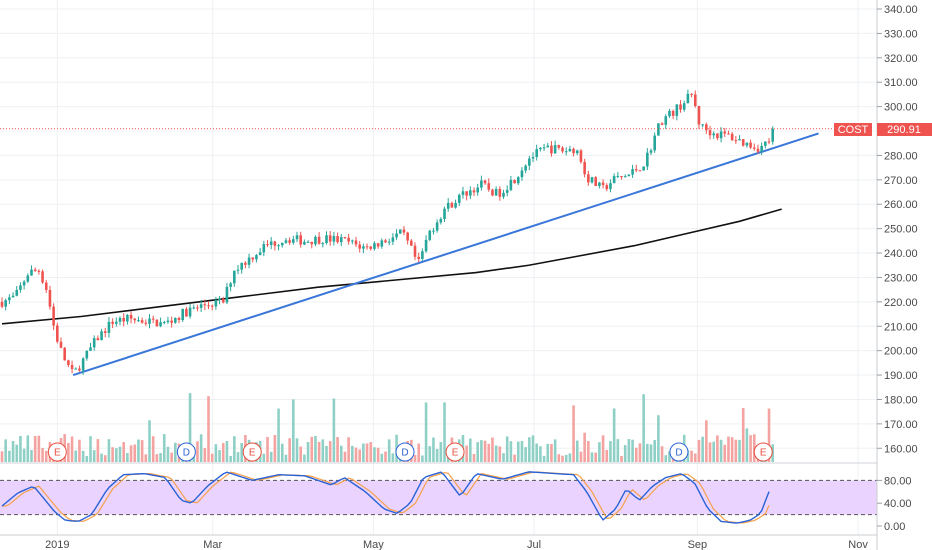  I want to click on event-marker, so click(252, 452).